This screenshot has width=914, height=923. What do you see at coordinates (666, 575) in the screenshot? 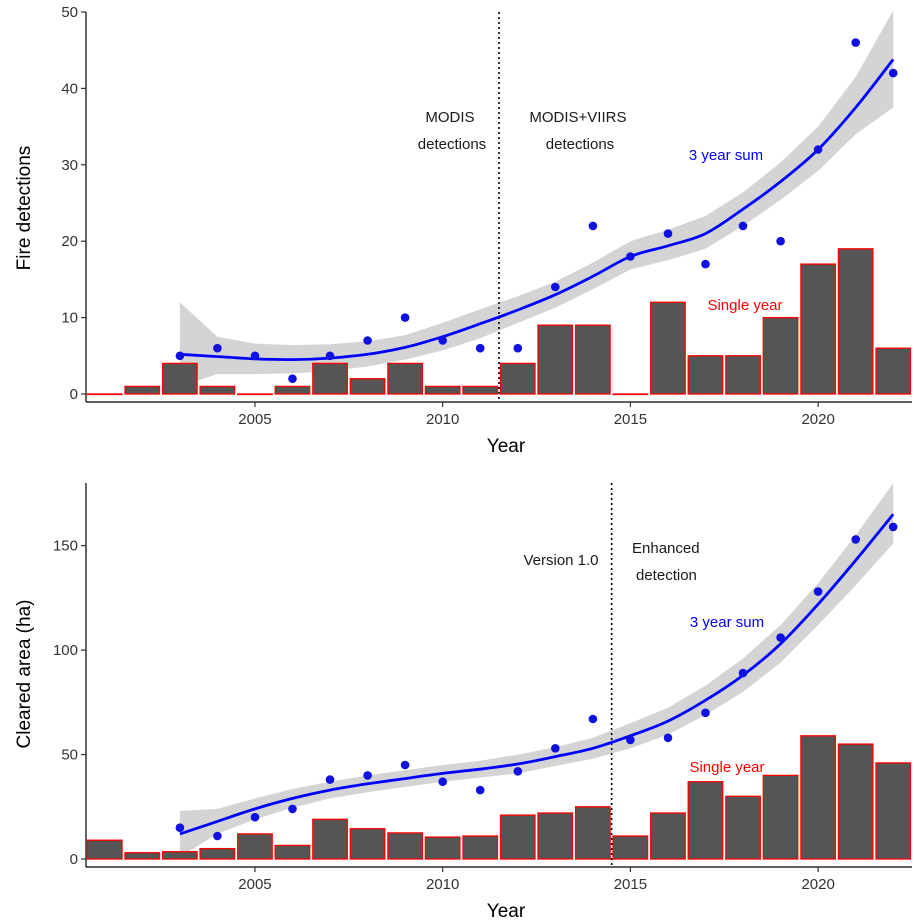
I see `annotation-after-line-2: detection` at bounding box center [666, 575].